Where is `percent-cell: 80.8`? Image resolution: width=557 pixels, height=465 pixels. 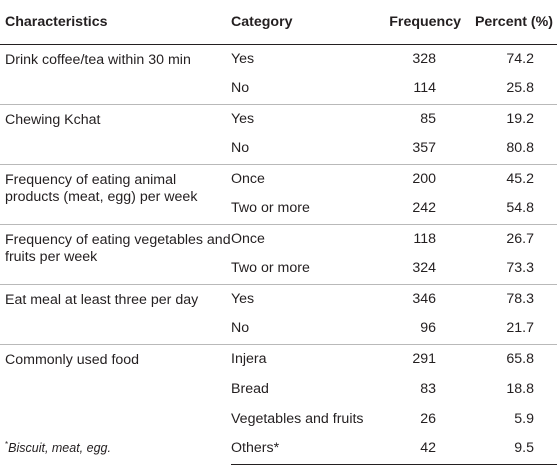 percent-cell: 80.8 is located at coordinates (520, 148).